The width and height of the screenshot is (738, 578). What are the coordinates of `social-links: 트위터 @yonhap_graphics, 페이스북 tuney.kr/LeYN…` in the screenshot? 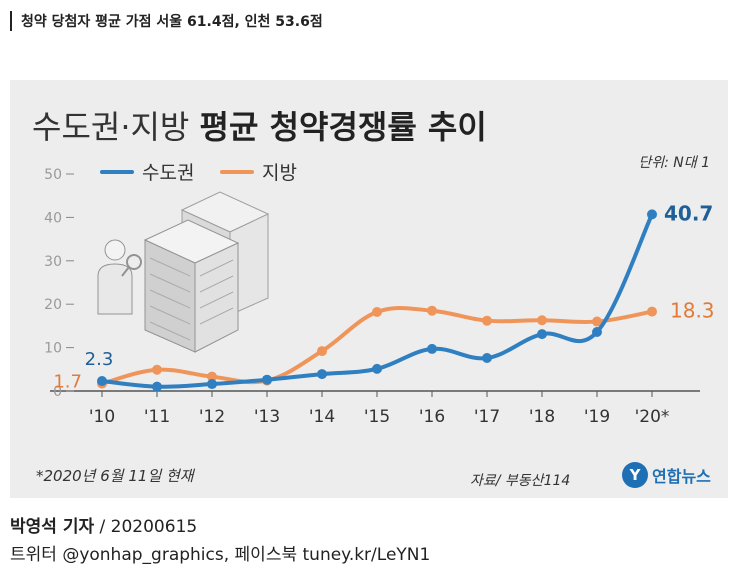 It's located at (220, 555).